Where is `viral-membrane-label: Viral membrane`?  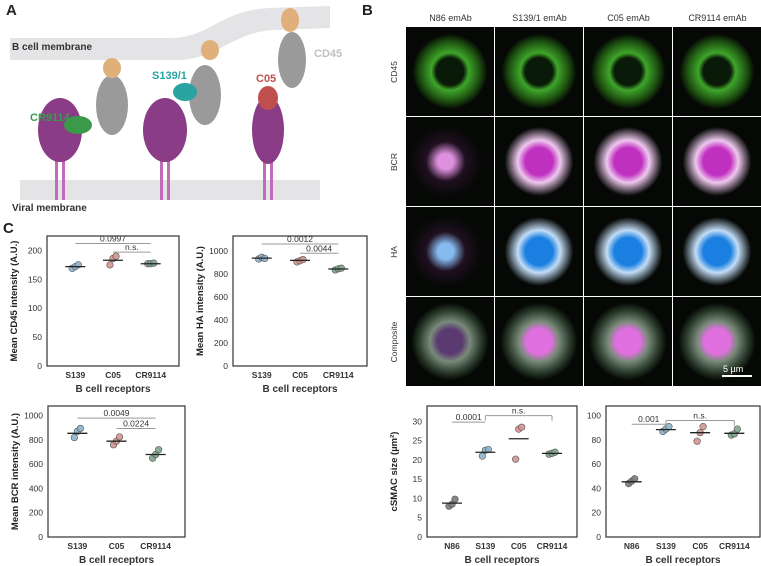 viral-membrane-label: Viral membrane is located at coordinates (49, 208).